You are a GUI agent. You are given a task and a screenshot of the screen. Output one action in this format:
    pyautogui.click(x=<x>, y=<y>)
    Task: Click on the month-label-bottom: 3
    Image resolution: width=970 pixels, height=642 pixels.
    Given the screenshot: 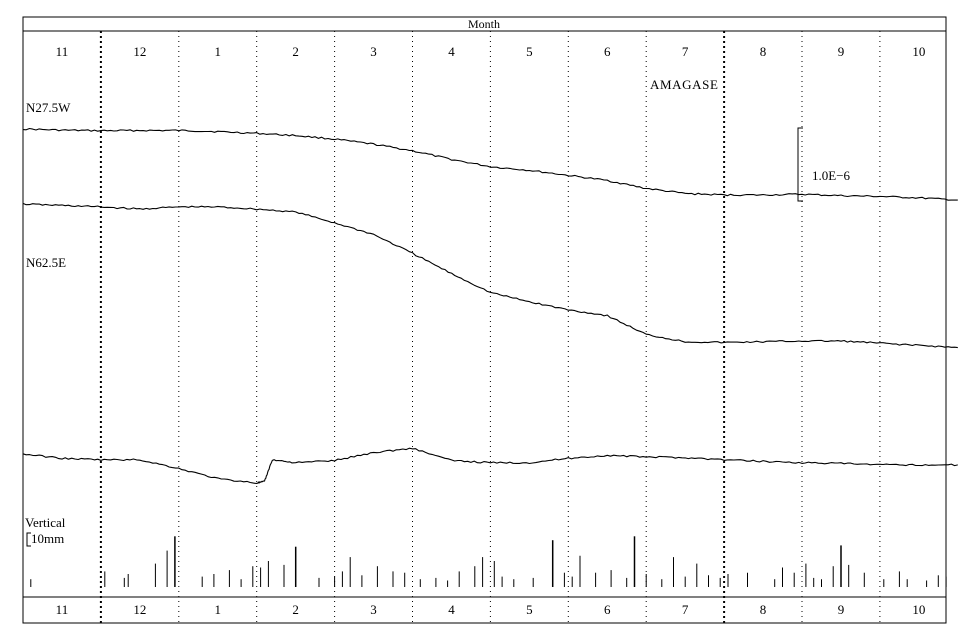 What is the action you would take?
    pyautogui.click(x=373, y=609)
    